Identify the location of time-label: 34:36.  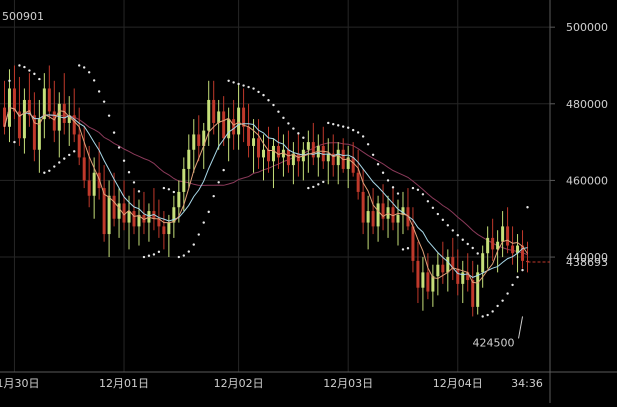
(527, 383).